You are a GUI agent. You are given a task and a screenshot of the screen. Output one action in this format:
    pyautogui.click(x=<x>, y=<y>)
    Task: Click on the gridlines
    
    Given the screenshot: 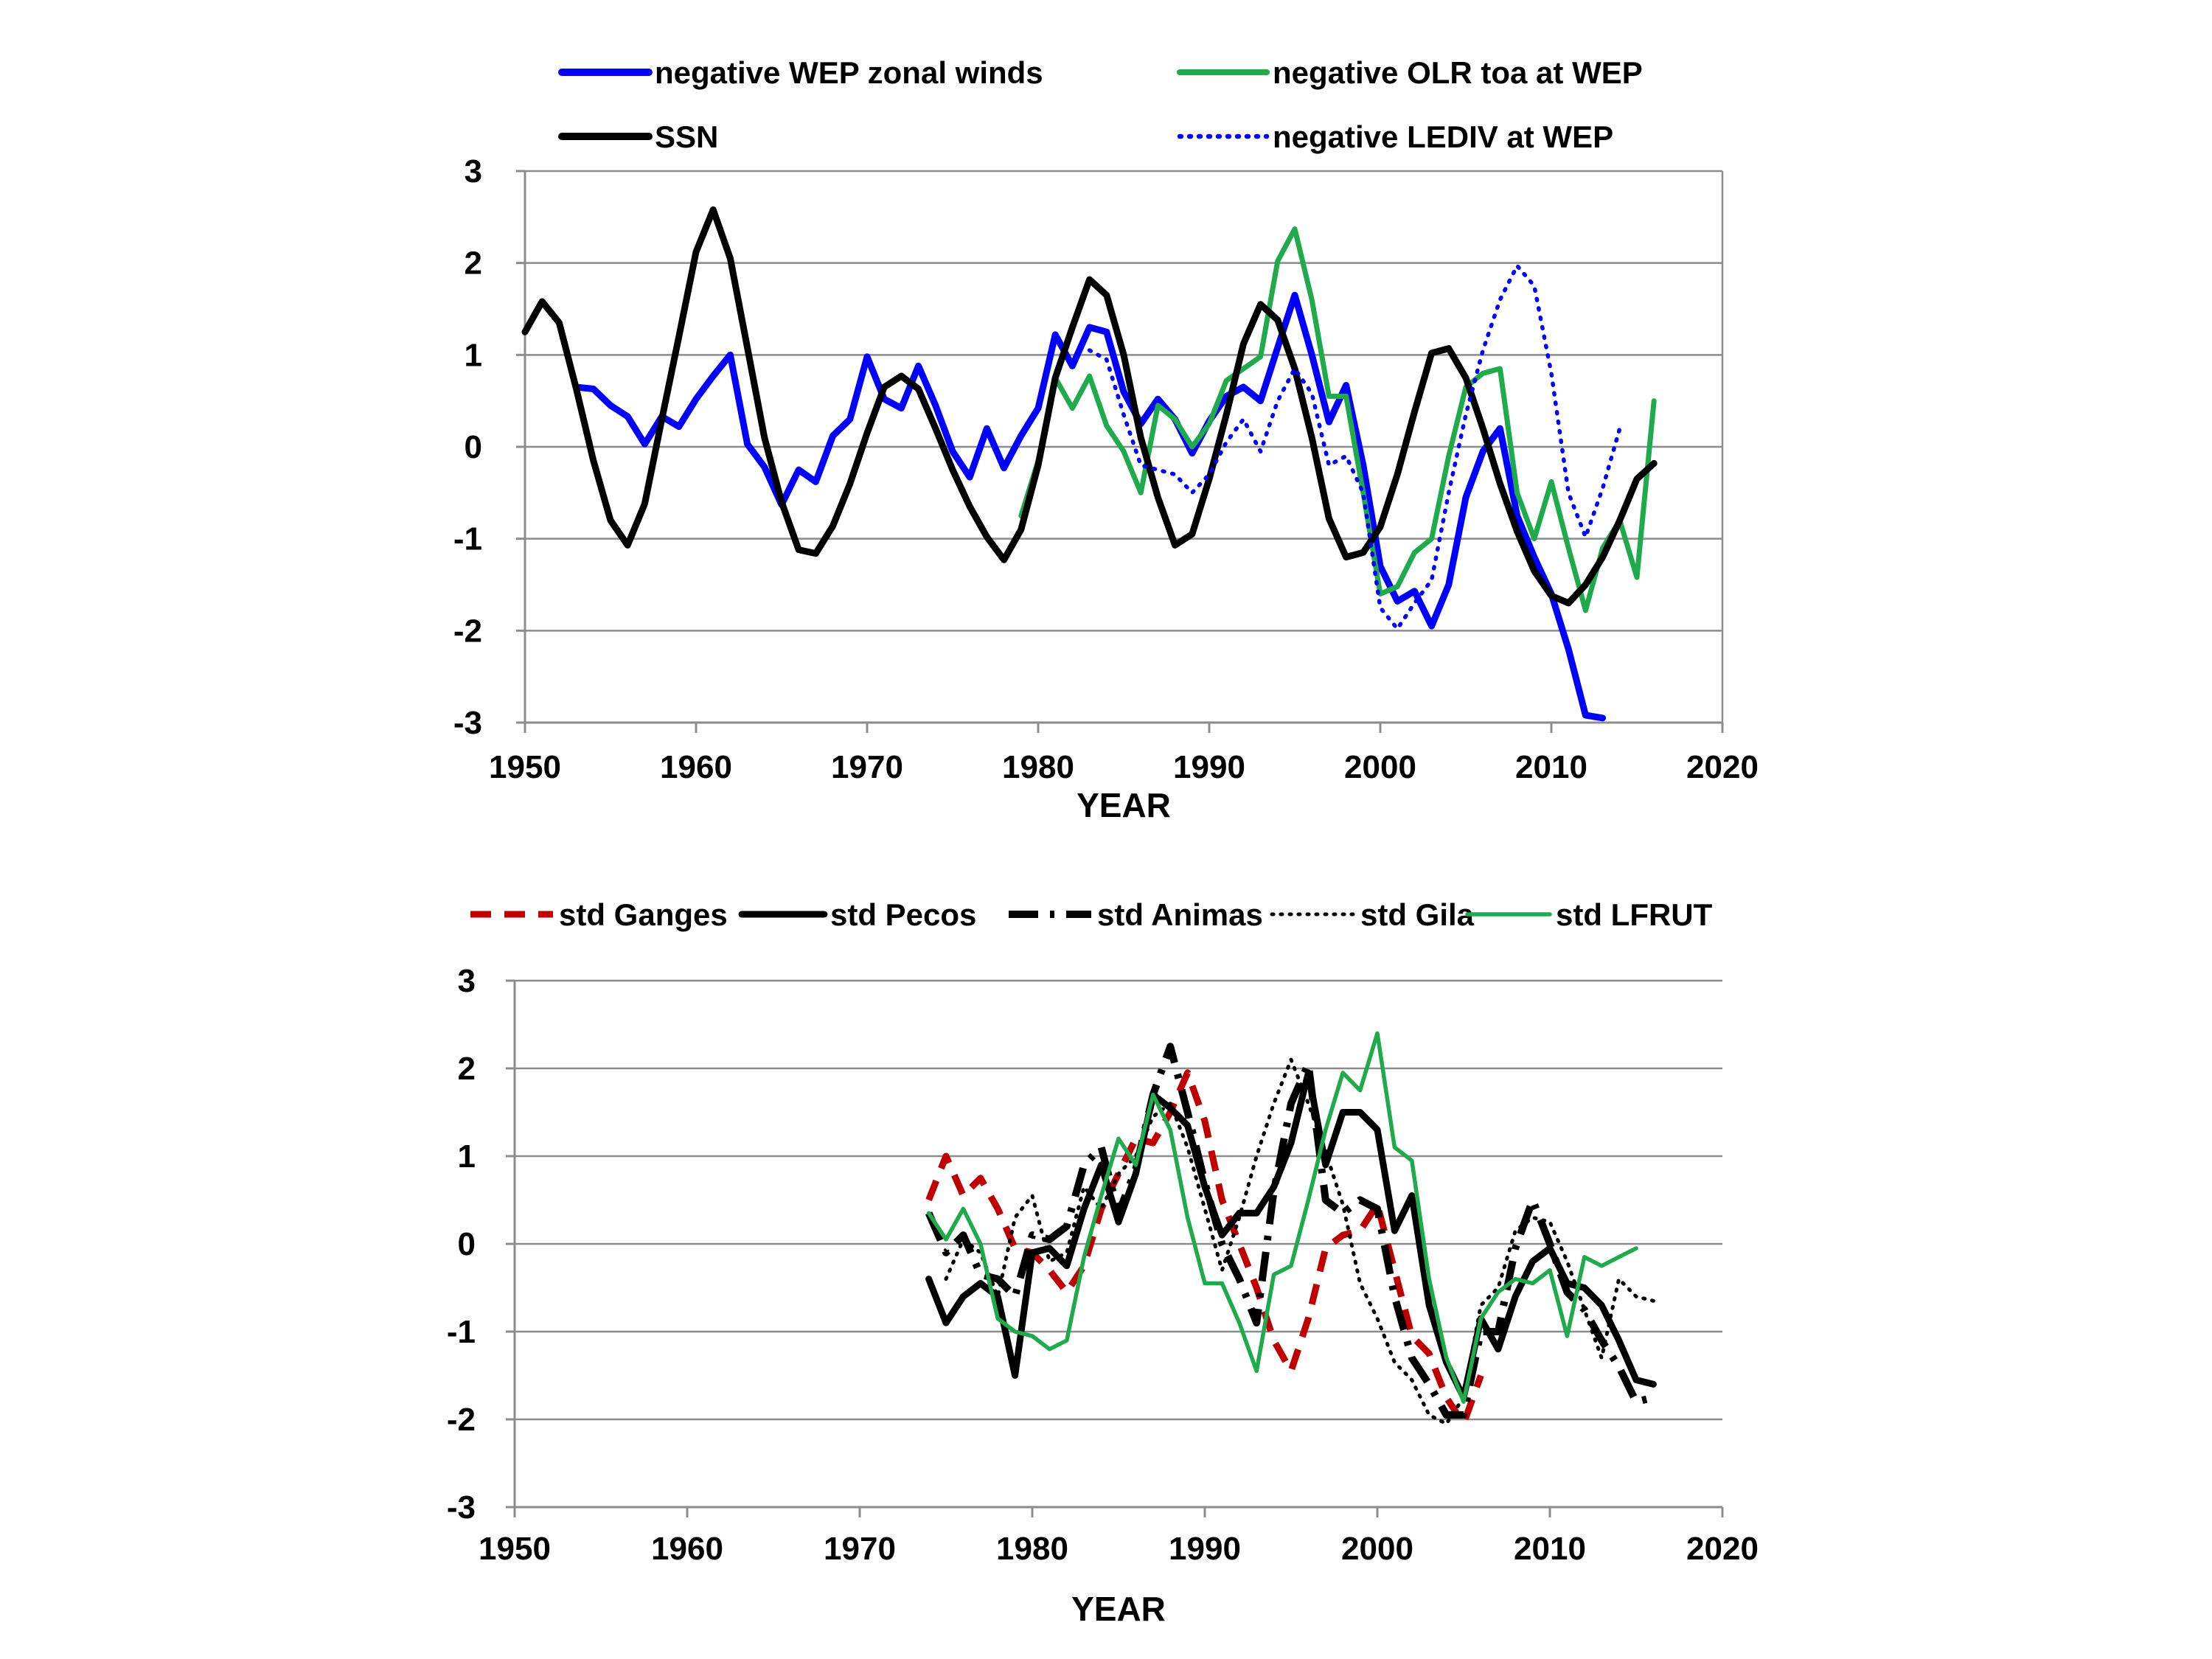 What is the action you would take?
    pyautogui.click(x=1118, y=1200)
    